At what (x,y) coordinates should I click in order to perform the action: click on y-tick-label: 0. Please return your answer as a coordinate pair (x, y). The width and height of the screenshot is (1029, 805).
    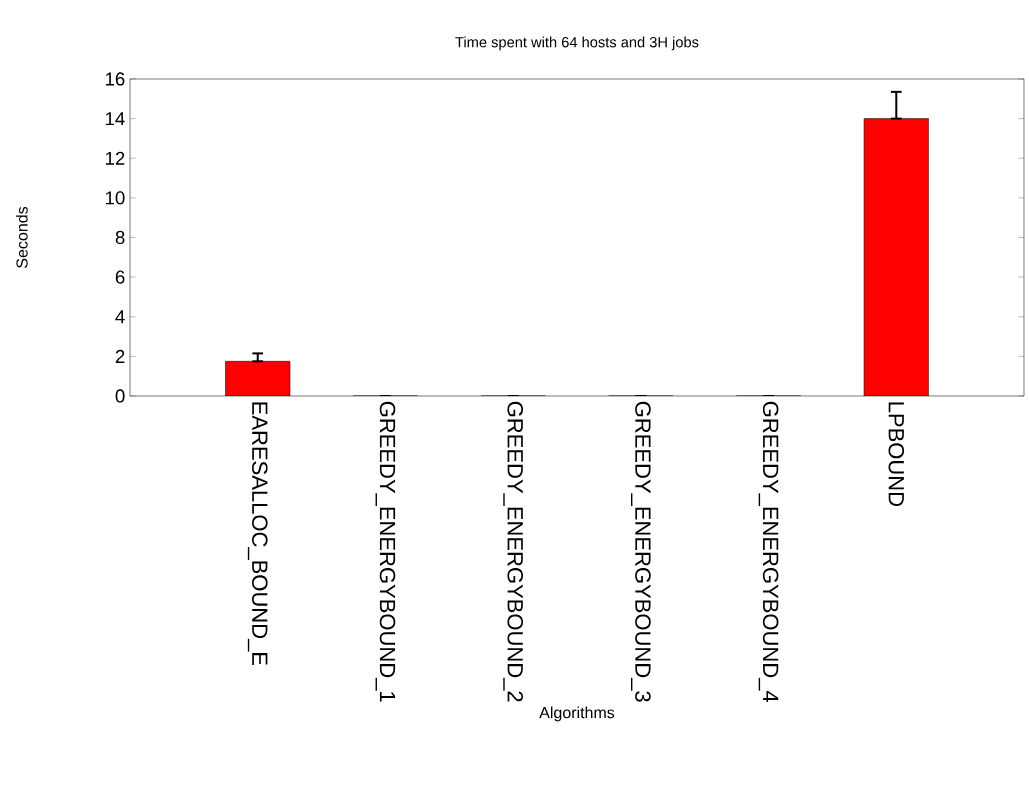
    Looking at the image, I should click on (120, 396).